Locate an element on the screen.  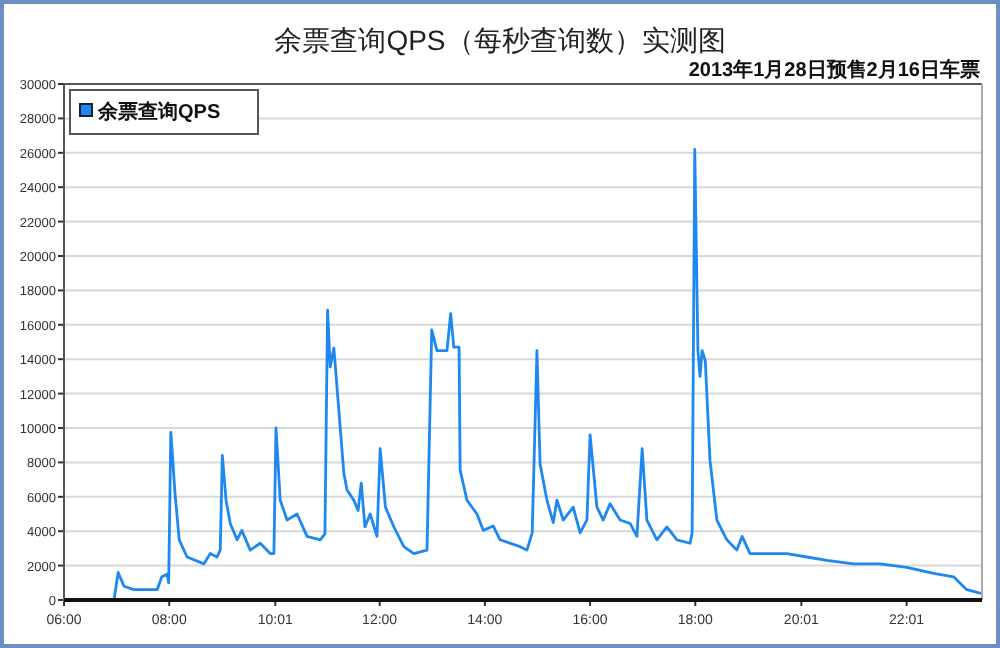
legend-label: 余票查询QPS is located at coordinates (158, 112).